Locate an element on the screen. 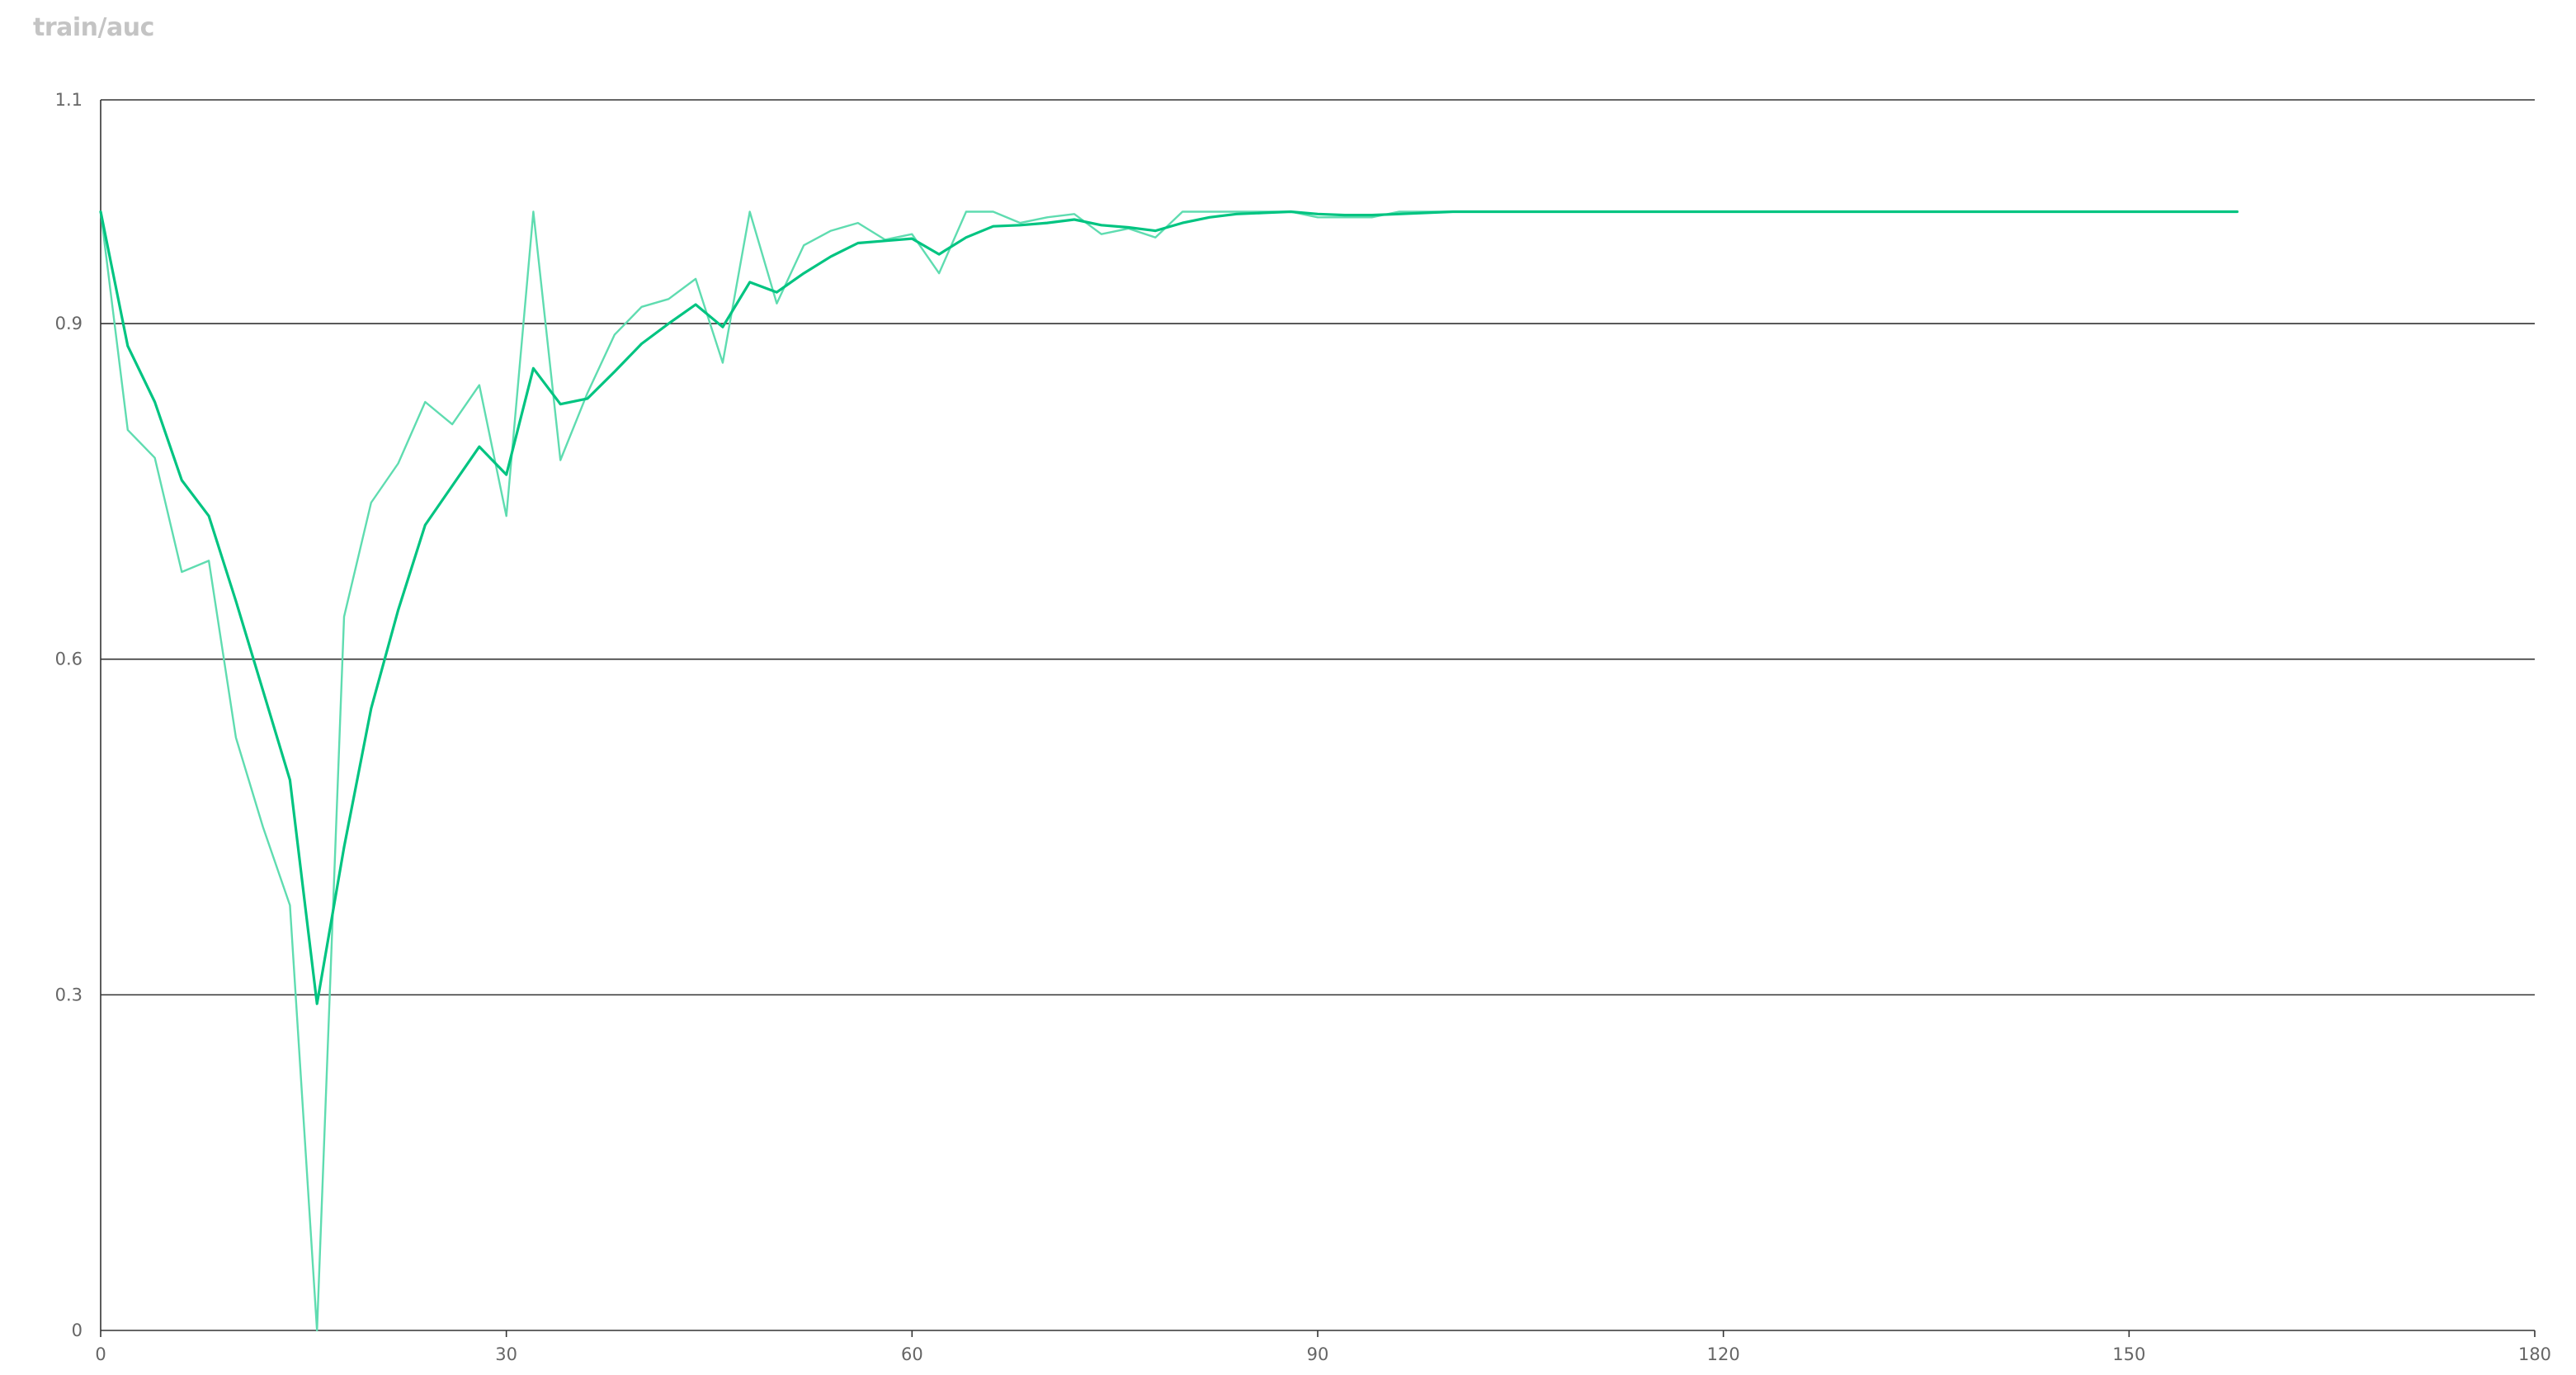 This screenshot has height=1375, width=2576. y-tick-label: 0.3 is located at coordinates (69, 994).